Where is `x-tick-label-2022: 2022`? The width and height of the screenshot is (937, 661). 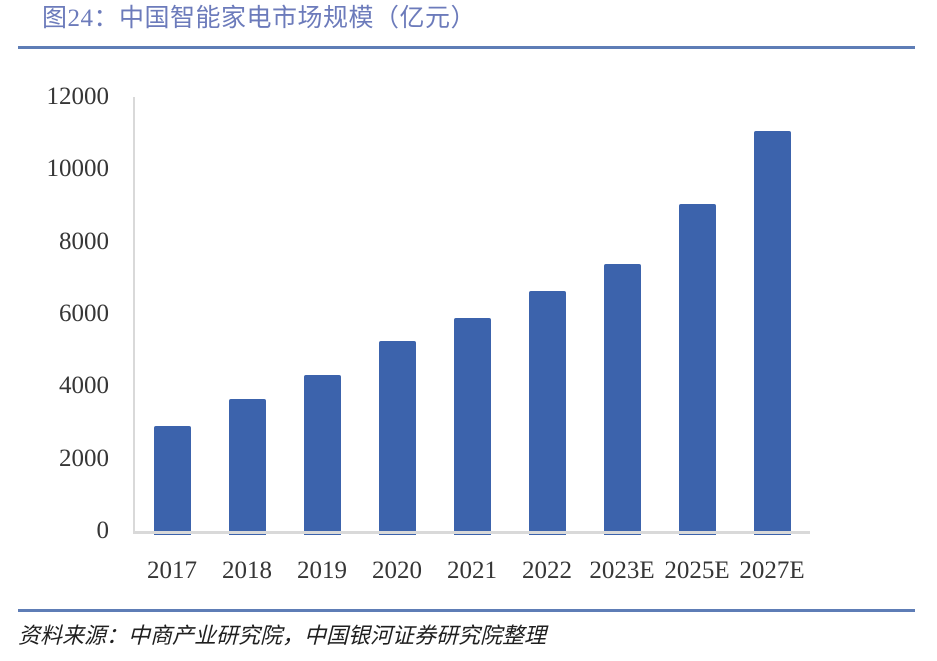 x-tick-label-2022: 2022 is located at coordinates (547, 570).